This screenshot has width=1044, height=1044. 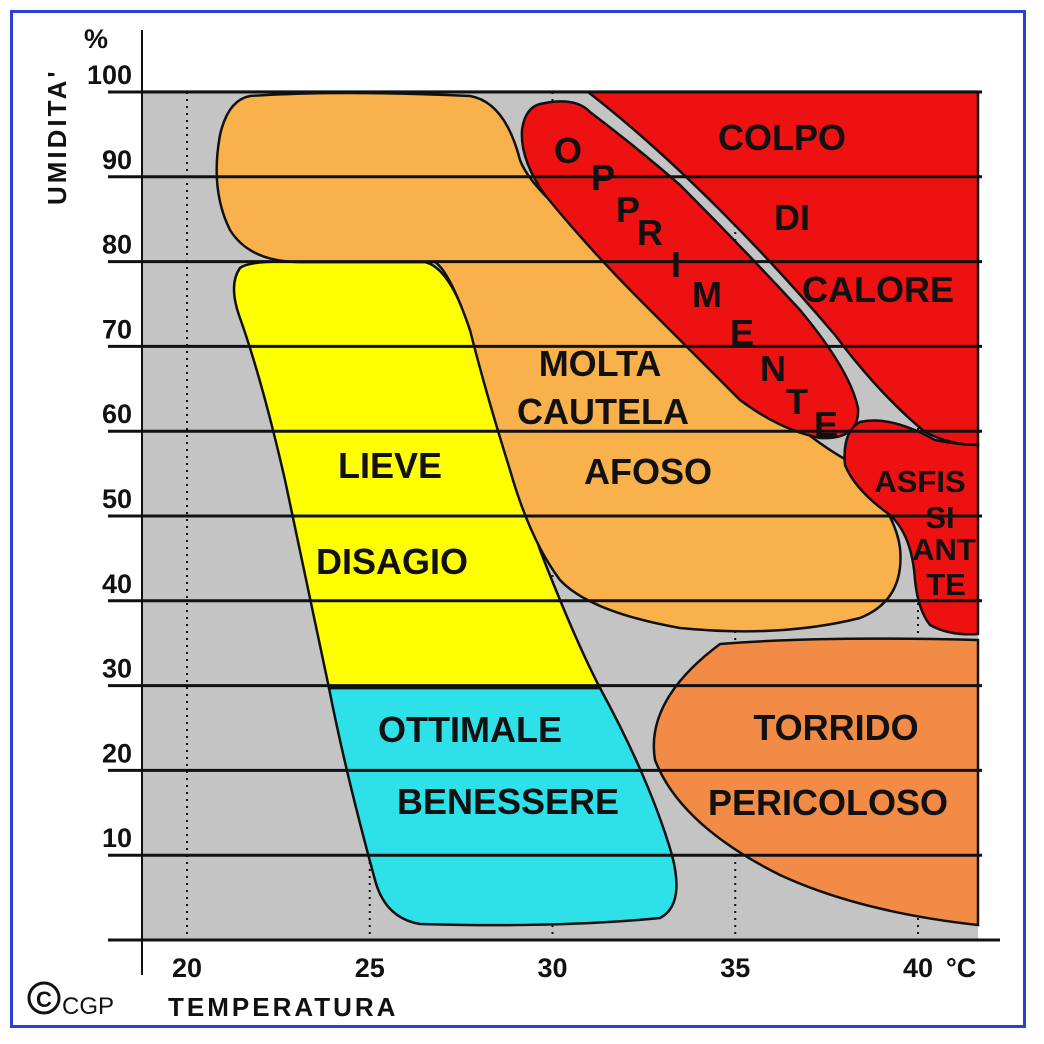 I want to click on x-tick-label-25: 25, so click(x=370, y=968).